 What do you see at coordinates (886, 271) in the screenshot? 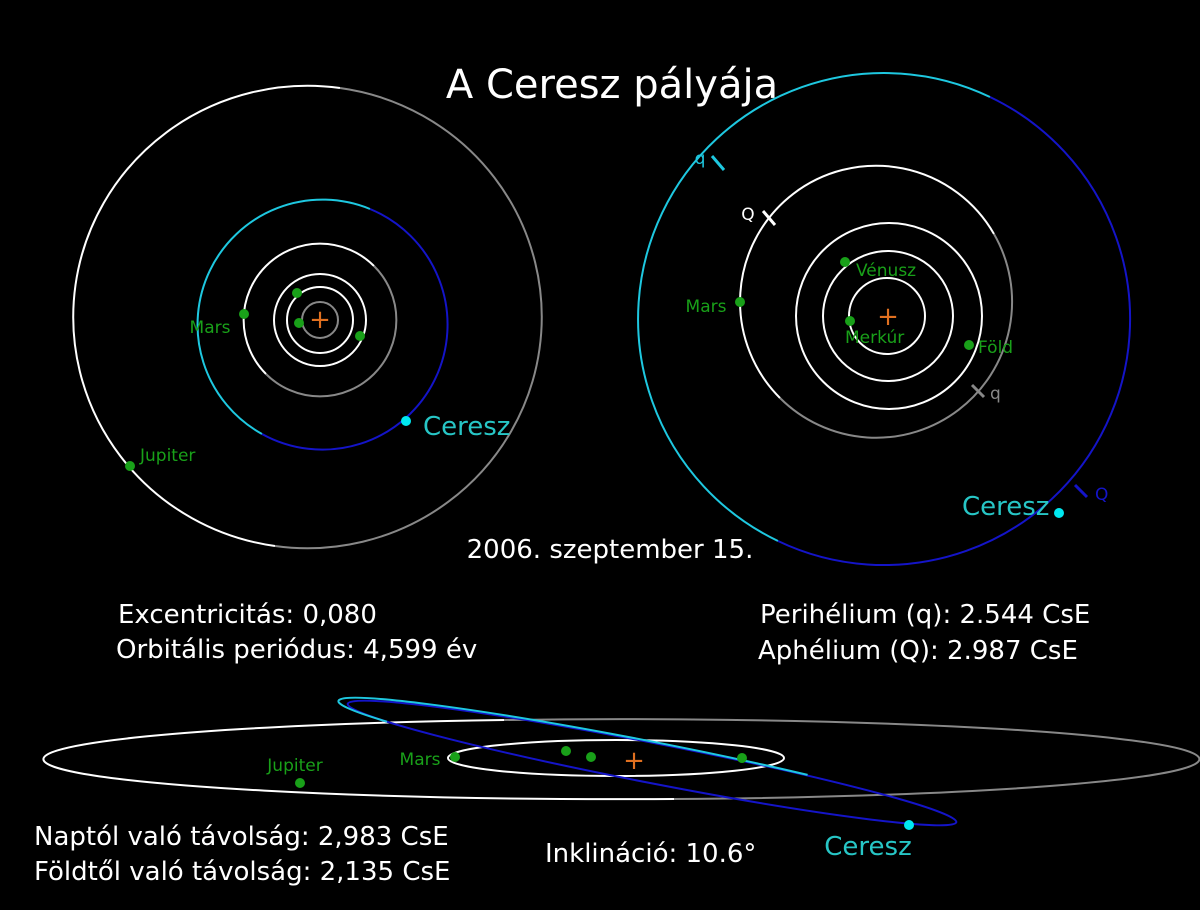
I see `label: Vénusz` at bounding box center [886, 271].